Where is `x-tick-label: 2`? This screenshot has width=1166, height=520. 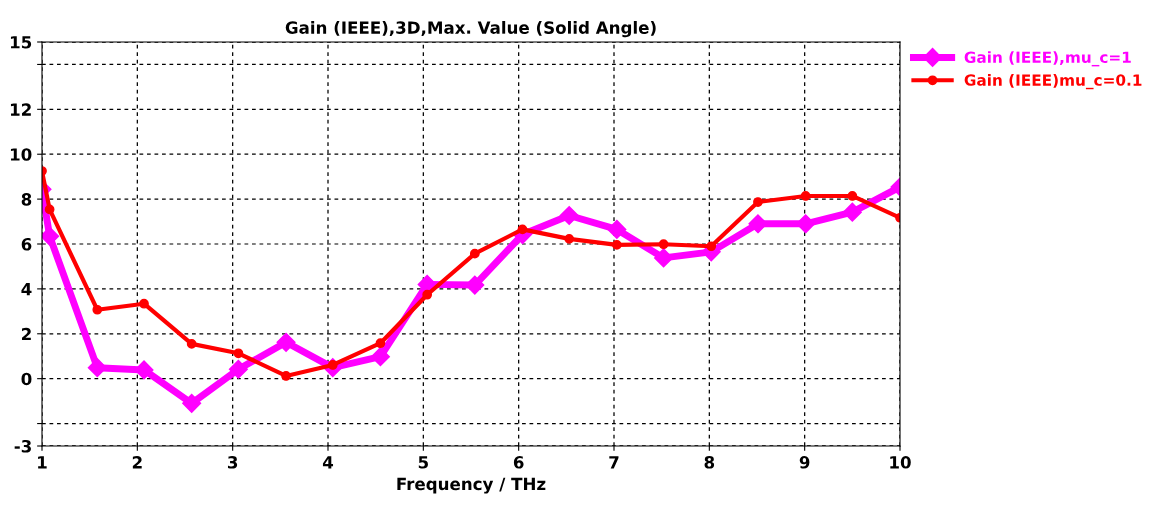 x-tick-label: 2 is located at coordinates (137, 462).